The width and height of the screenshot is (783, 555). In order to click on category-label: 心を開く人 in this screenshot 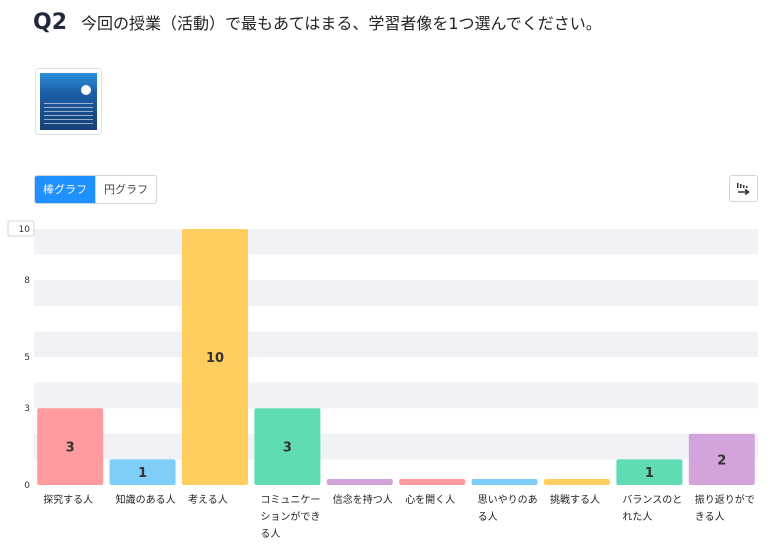, I will do `click(430, 500)`.